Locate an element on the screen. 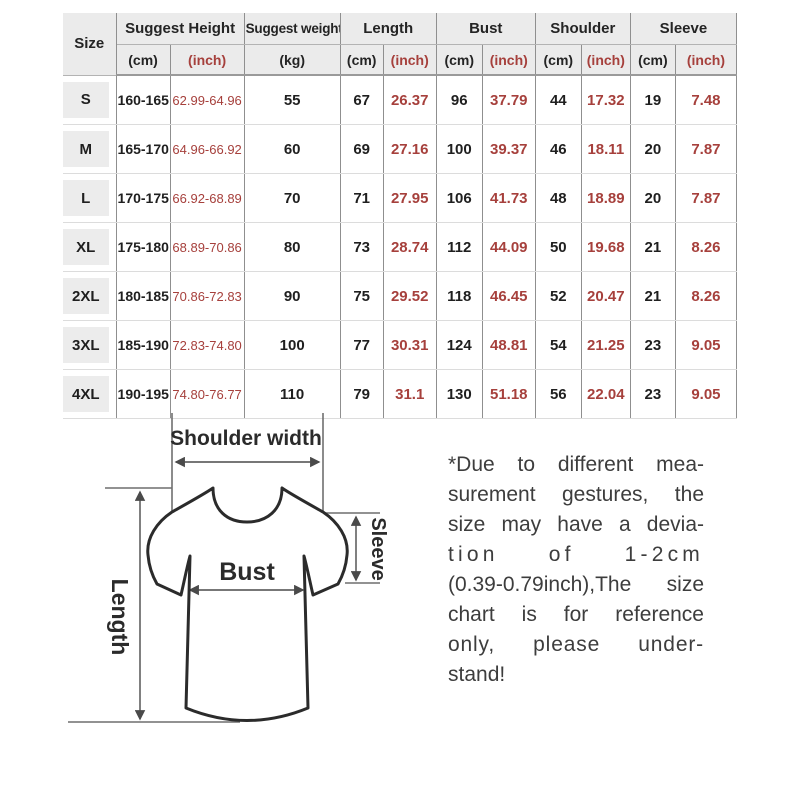 This screenshot has width=800, height=800. cell-weight_kg: 70 is located at coordinates (292, 198).